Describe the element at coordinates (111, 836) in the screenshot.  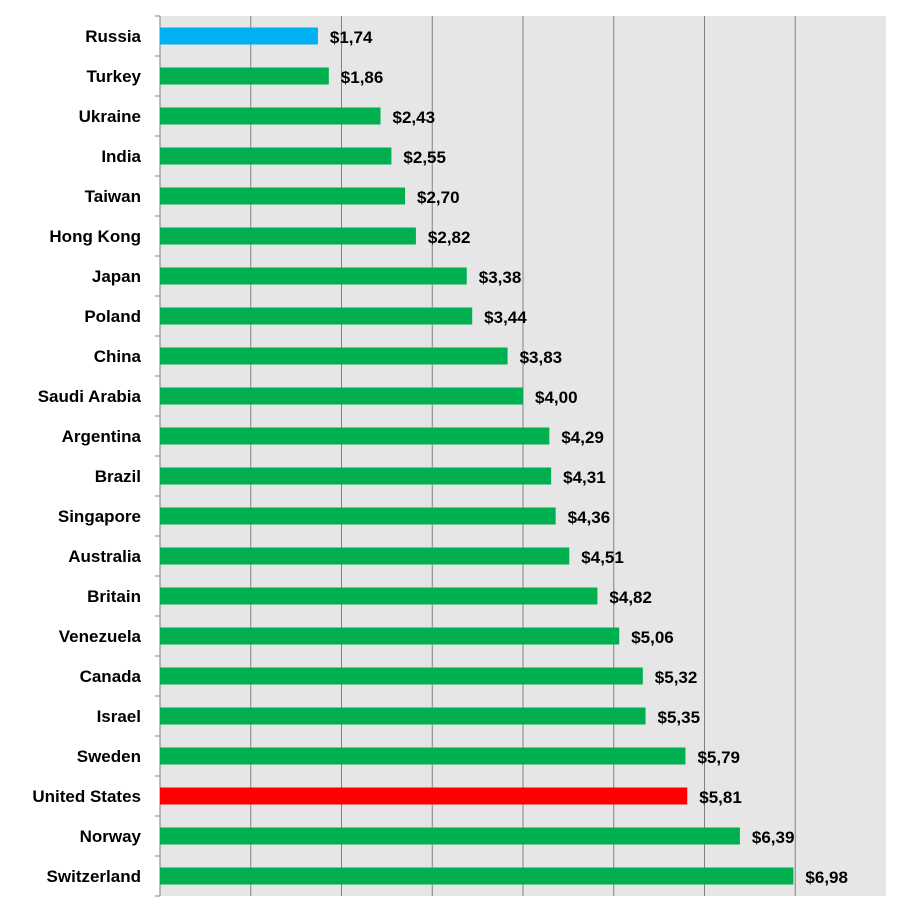
I see `category-label-norway: Norway` at that location.